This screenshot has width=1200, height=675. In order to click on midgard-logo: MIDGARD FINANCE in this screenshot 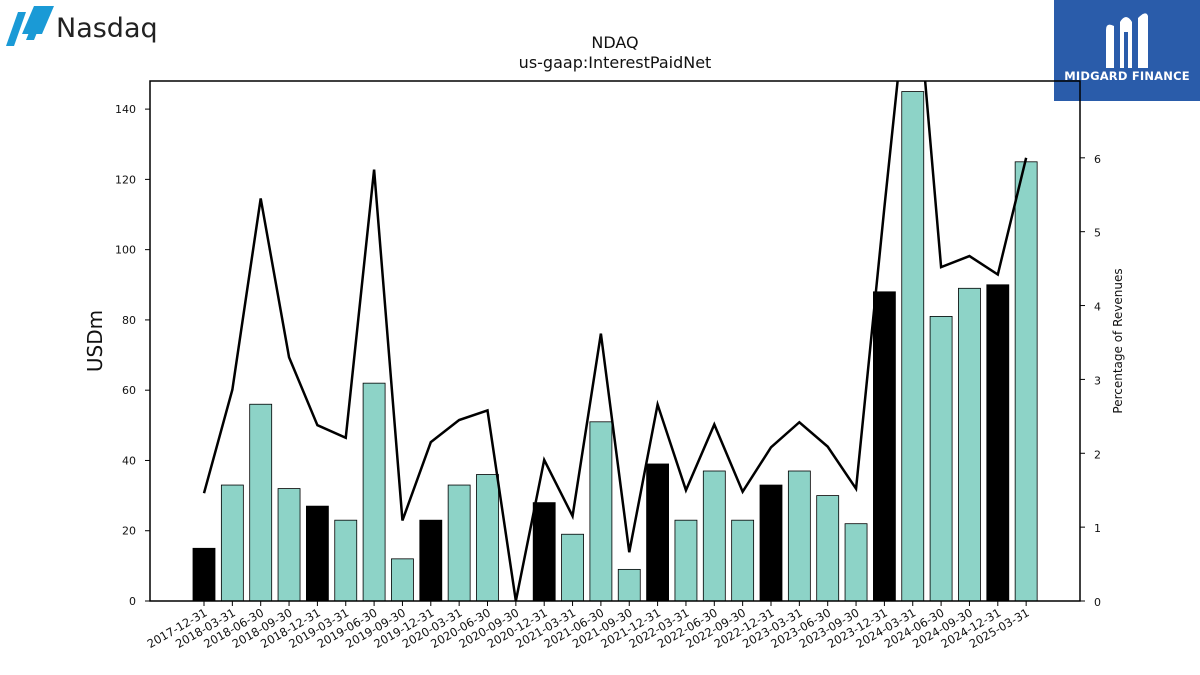, I will do `click(1127, 50)`.